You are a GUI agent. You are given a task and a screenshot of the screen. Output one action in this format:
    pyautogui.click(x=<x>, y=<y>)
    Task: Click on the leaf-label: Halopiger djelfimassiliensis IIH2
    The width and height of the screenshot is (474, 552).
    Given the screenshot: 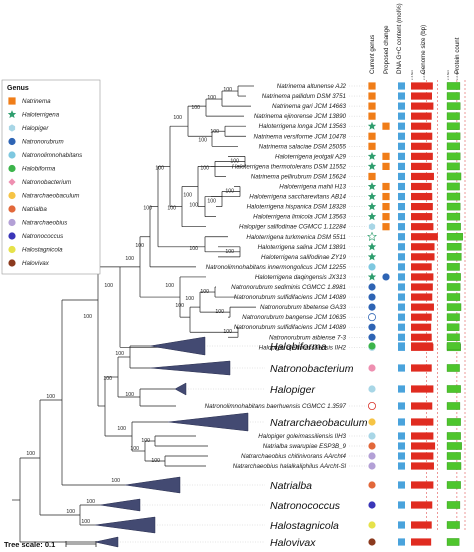 What is the action you would take?
    pyautogui.click(x=303, y=347)
    